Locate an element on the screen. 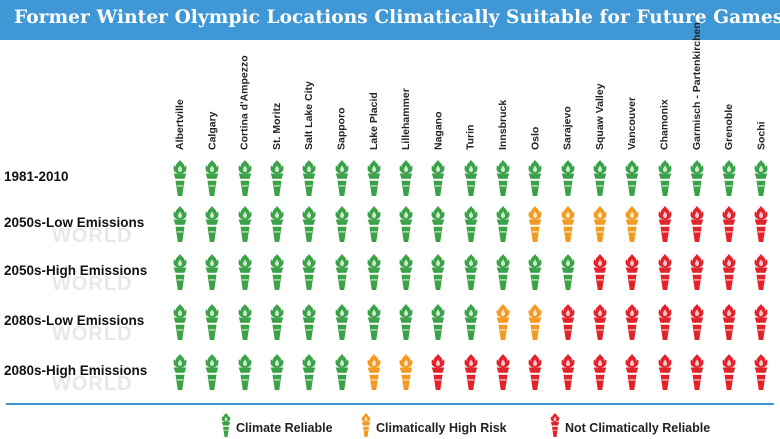 Image resolution: width=780 pixels, height=439 pixels. column-label: Lillehammer is located at coordinates (406, 119).